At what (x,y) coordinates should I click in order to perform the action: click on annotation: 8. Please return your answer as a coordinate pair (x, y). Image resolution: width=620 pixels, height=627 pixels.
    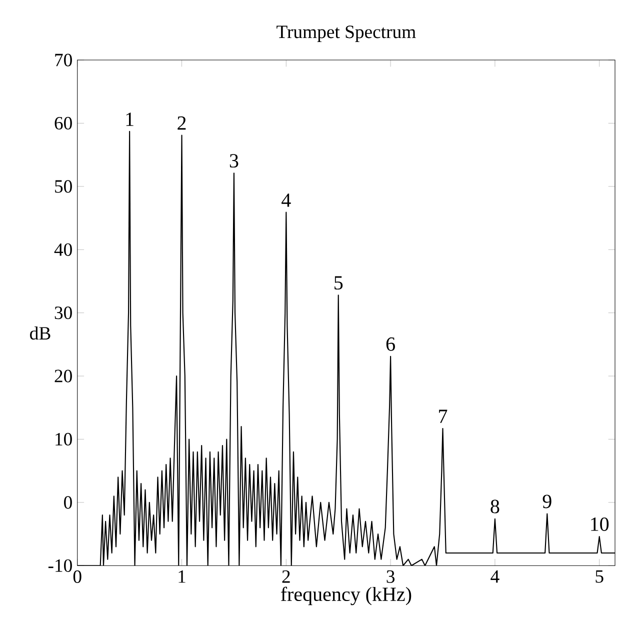
    Looking at the image, I should click on (495, 507).